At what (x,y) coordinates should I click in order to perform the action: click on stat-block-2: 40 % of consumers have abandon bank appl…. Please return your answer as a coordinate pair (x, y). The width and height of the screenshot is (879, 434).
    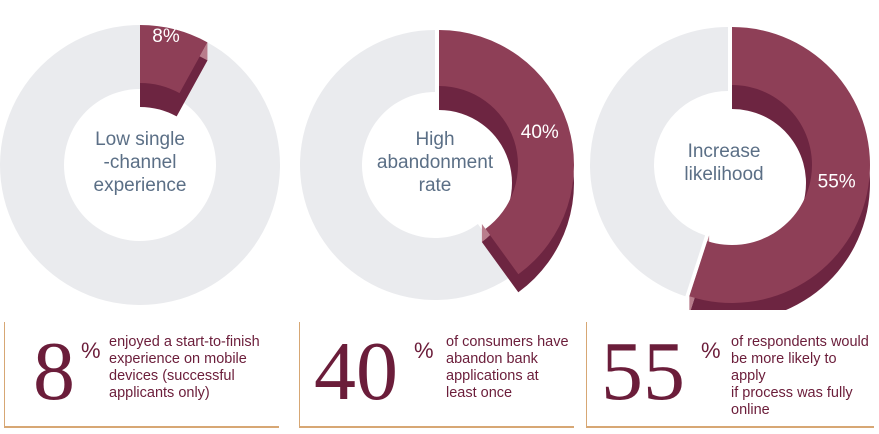
    Looking at the image, I should click on (436, 375).